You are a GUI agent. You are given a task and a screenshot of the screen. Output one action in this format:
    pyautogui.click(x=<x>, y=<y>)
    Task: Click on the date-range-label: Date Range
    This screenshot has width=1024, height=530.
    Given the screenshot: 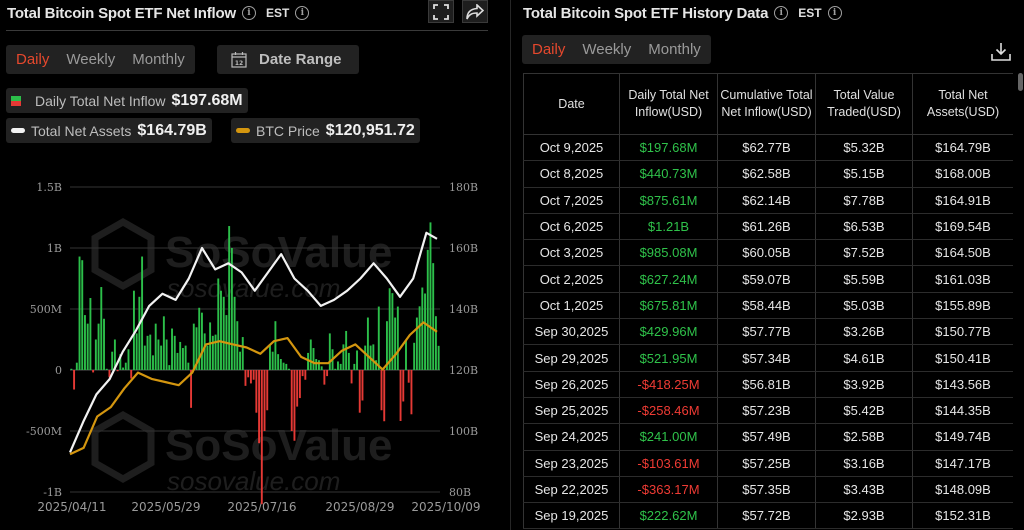 What is the action you would take?
    pyautogui.click(x=300, y=59)
    